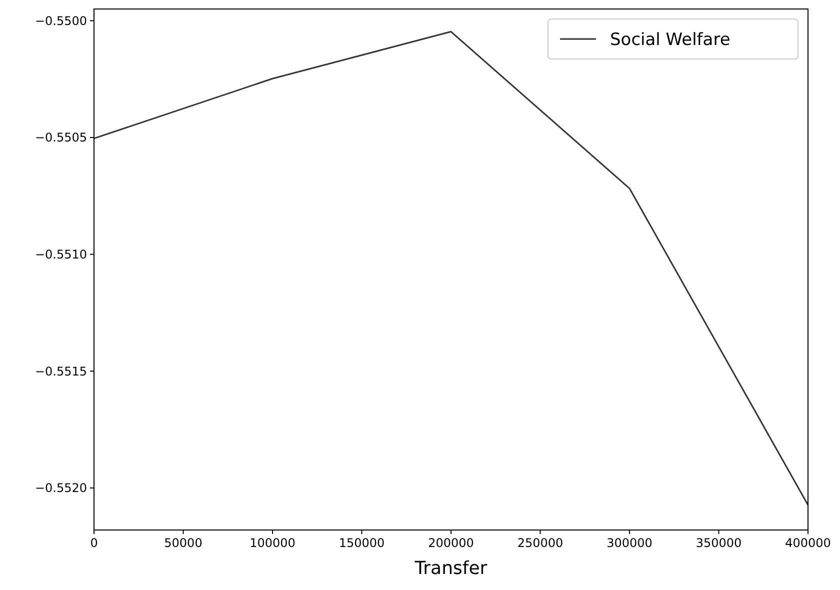 This screenshot has width=840, height=590. Describe the element at coordinates (60, 21) in the screenshot. I see `y-tick-label: −0.5500` at that location.